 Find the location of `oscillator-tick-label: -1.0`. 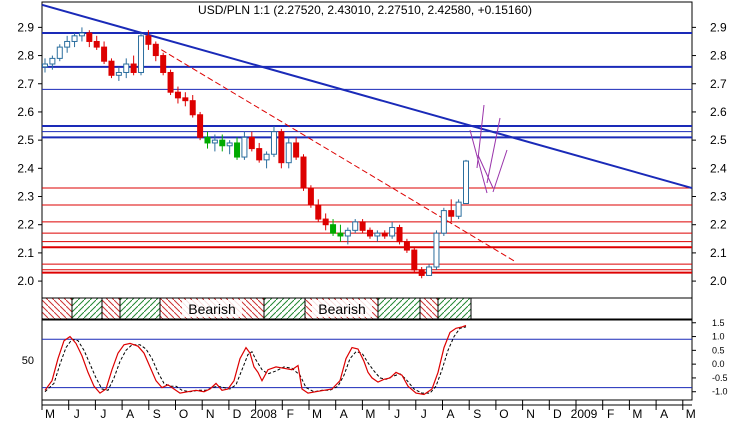

oscillator-tick-label: -1.0 is located at coordinates (720, 392).